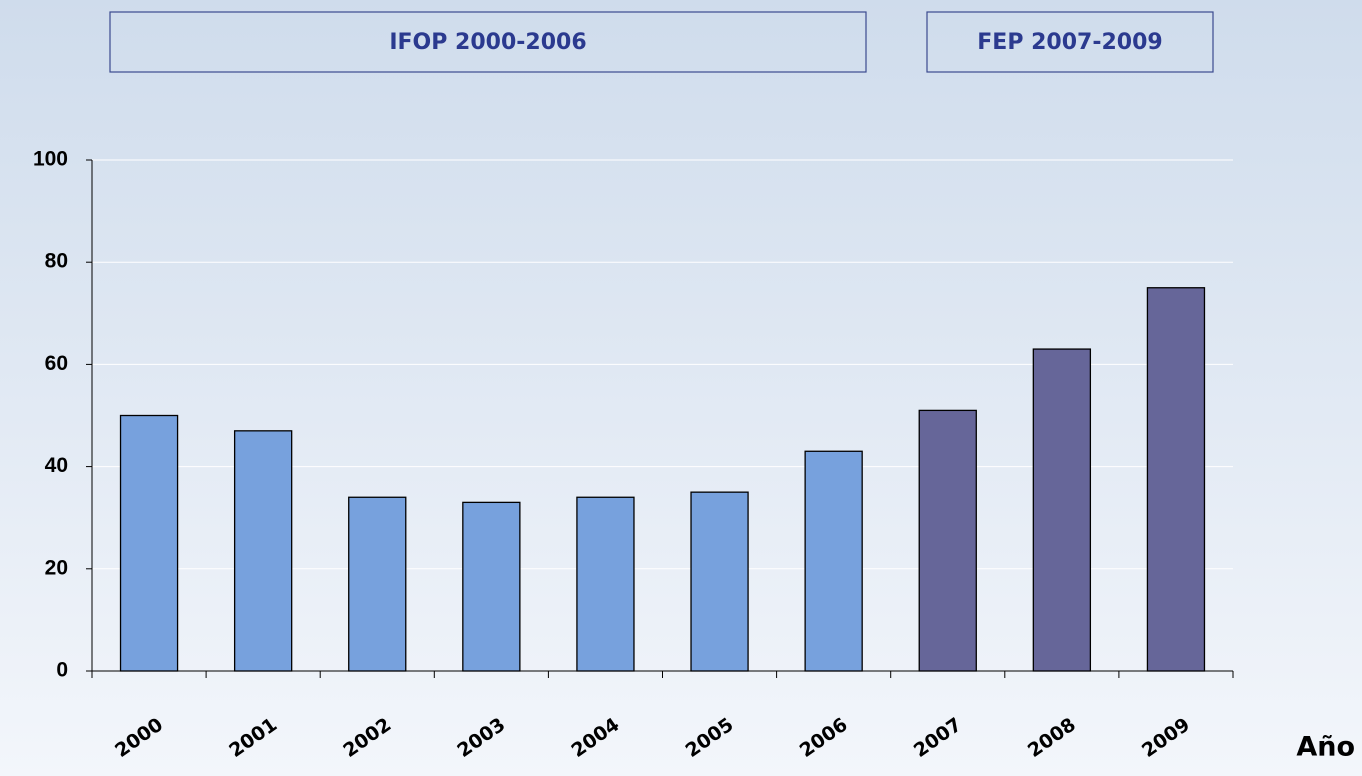  I want to click on y-tick-label: 20, so click(56, 567).